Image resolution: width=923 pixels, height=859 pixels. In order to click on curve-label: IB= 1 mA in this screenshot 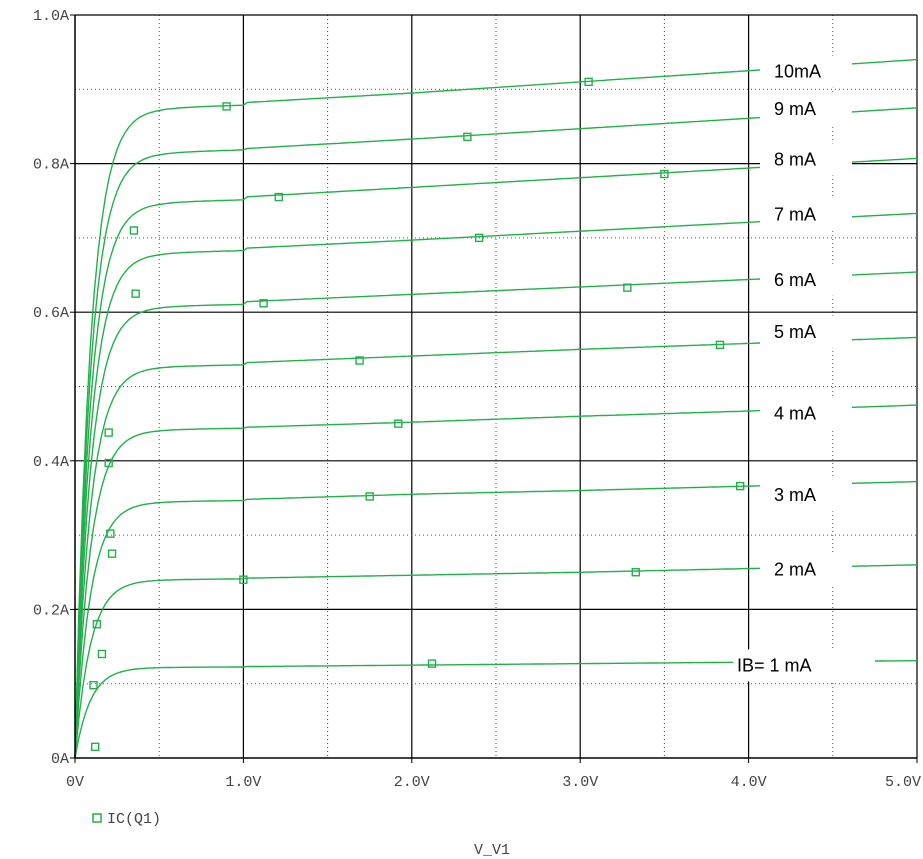, I will do `click(774, 665)`.